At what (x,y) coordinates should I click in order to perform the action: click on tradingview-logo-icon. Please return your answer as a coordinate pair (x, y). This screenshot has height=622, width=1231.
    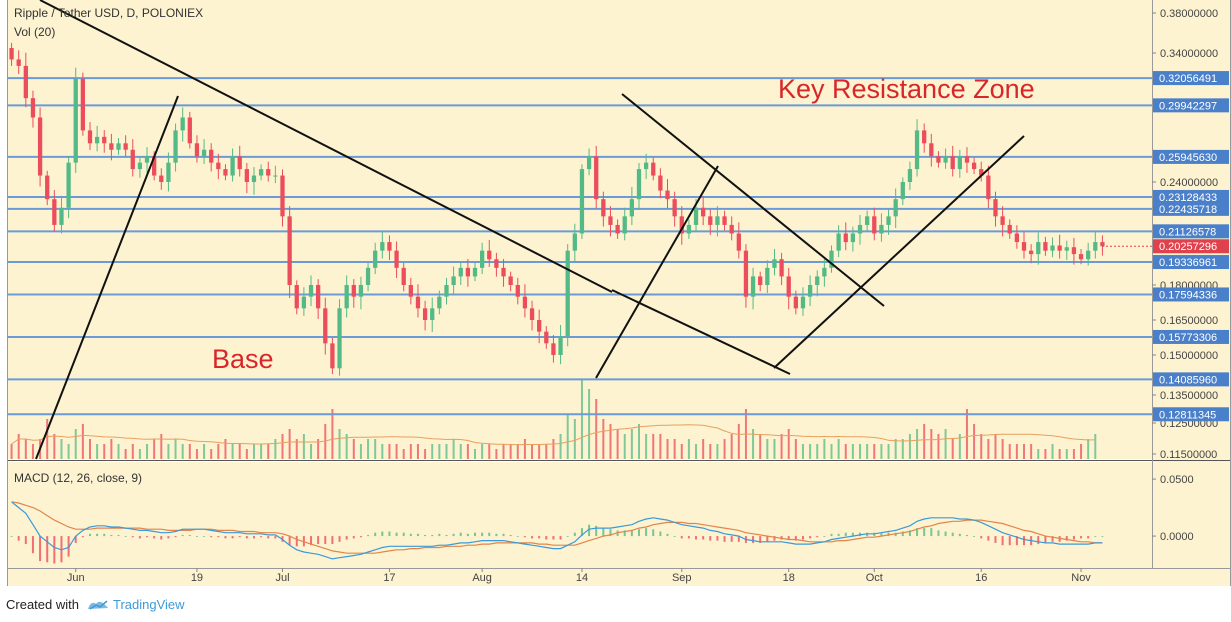
    Looking at the image, I should click on (98, 604).